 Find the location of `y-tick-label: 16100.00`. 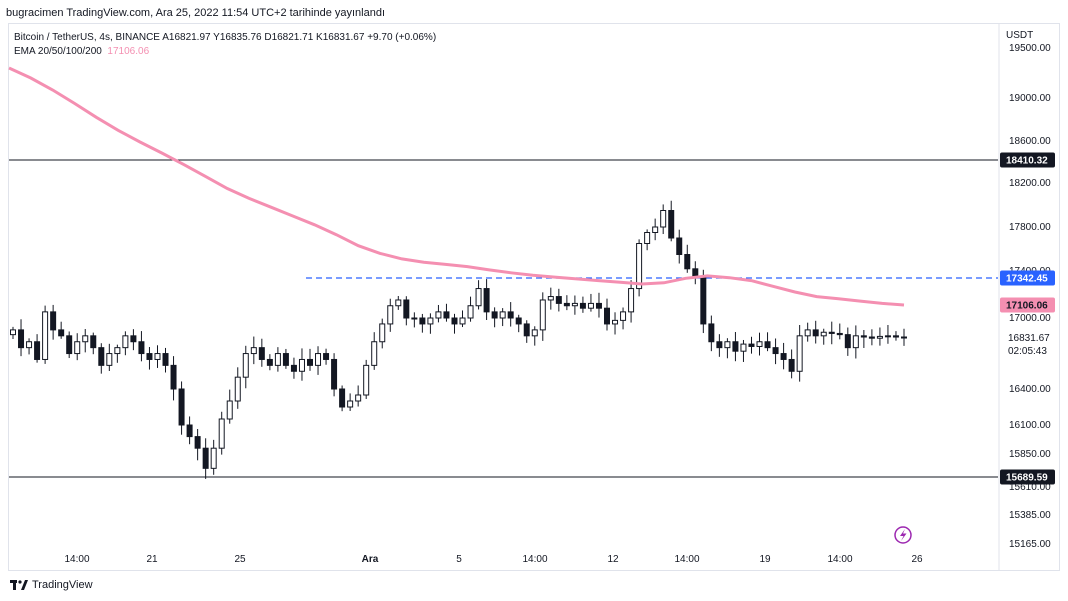

y-tick-label: 16100.00 is located at coordinates (1030, 425).